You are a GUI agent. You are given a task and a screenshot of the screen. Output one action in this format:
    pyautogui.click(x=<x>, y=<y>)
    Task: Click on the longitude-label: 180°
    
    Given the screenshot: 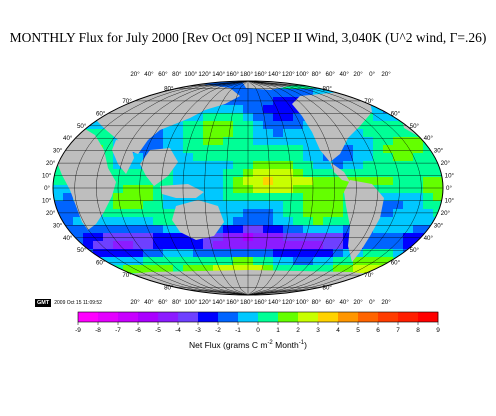 What is the action you would take?
    pyautogui.click(x=246, y=74)
    